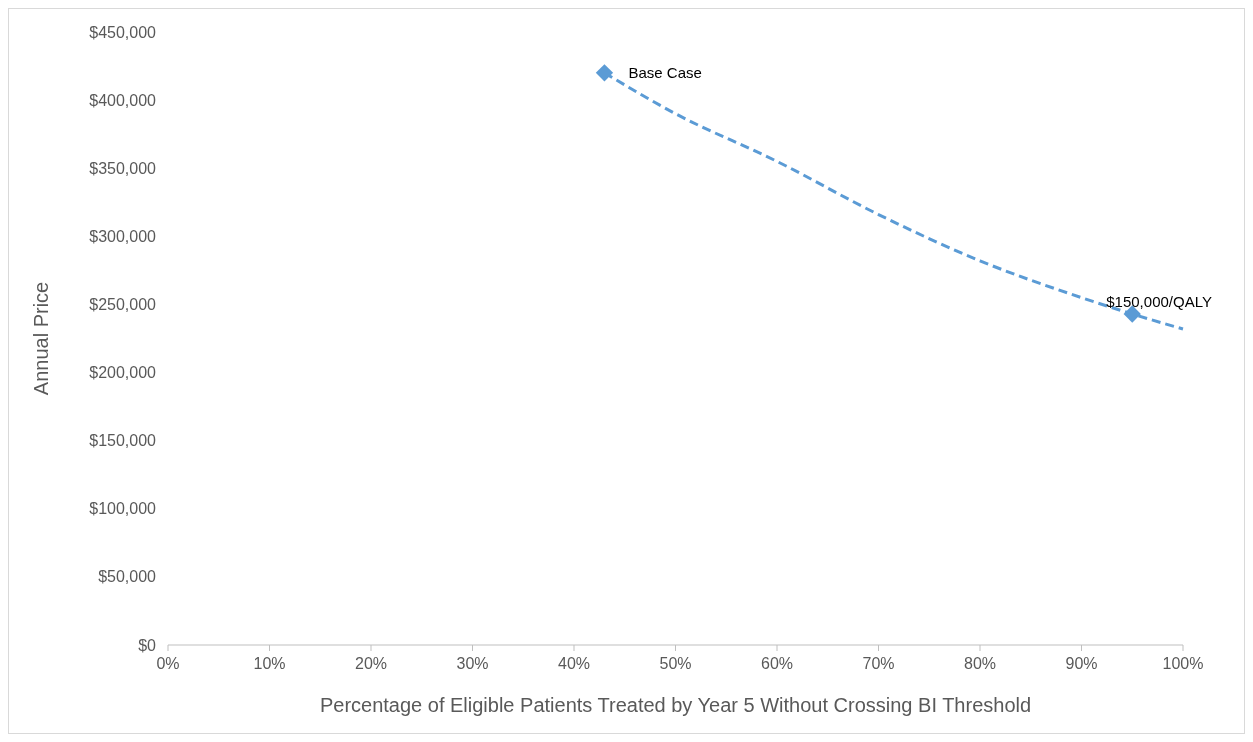 The height and width of the screenshot is (742, 1253). What do you see at coordinates (168, 663) in the screenshot?
I see `x-tick-label: 0%` at bounding box center [168, 663].